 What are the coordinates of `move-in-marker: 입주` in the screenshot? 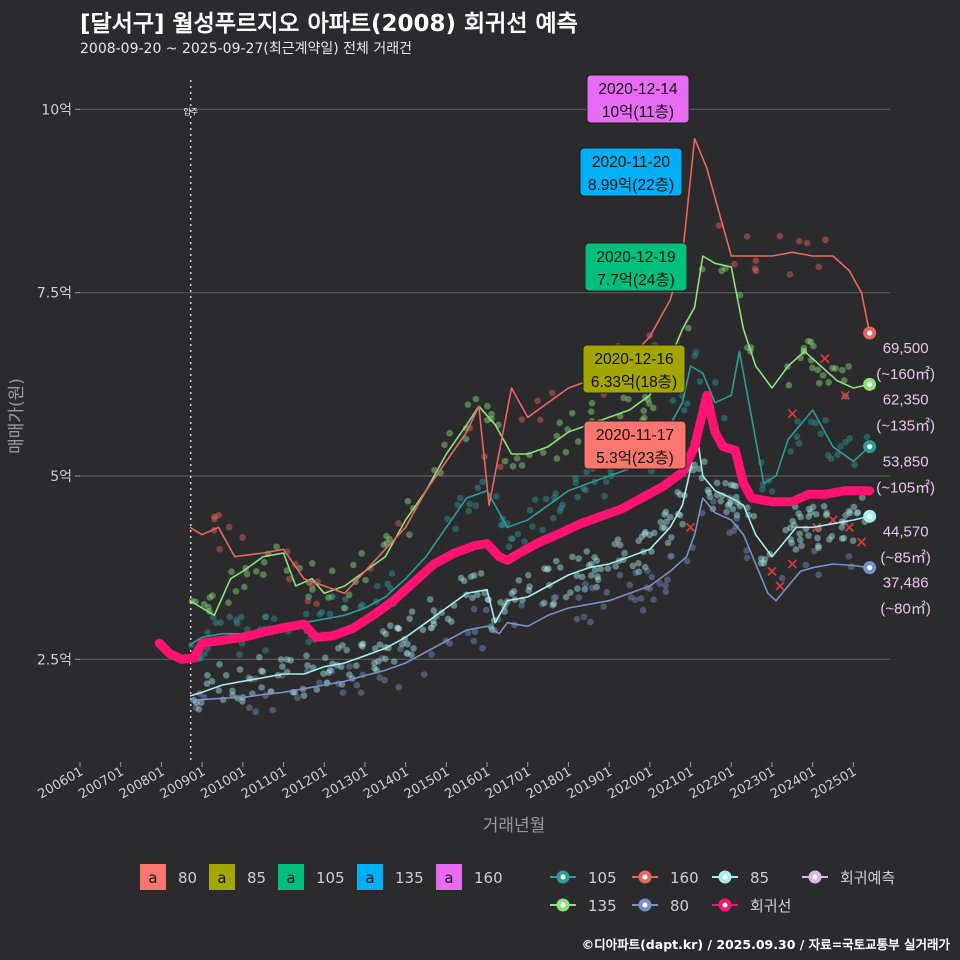 It's located at (190, 421).